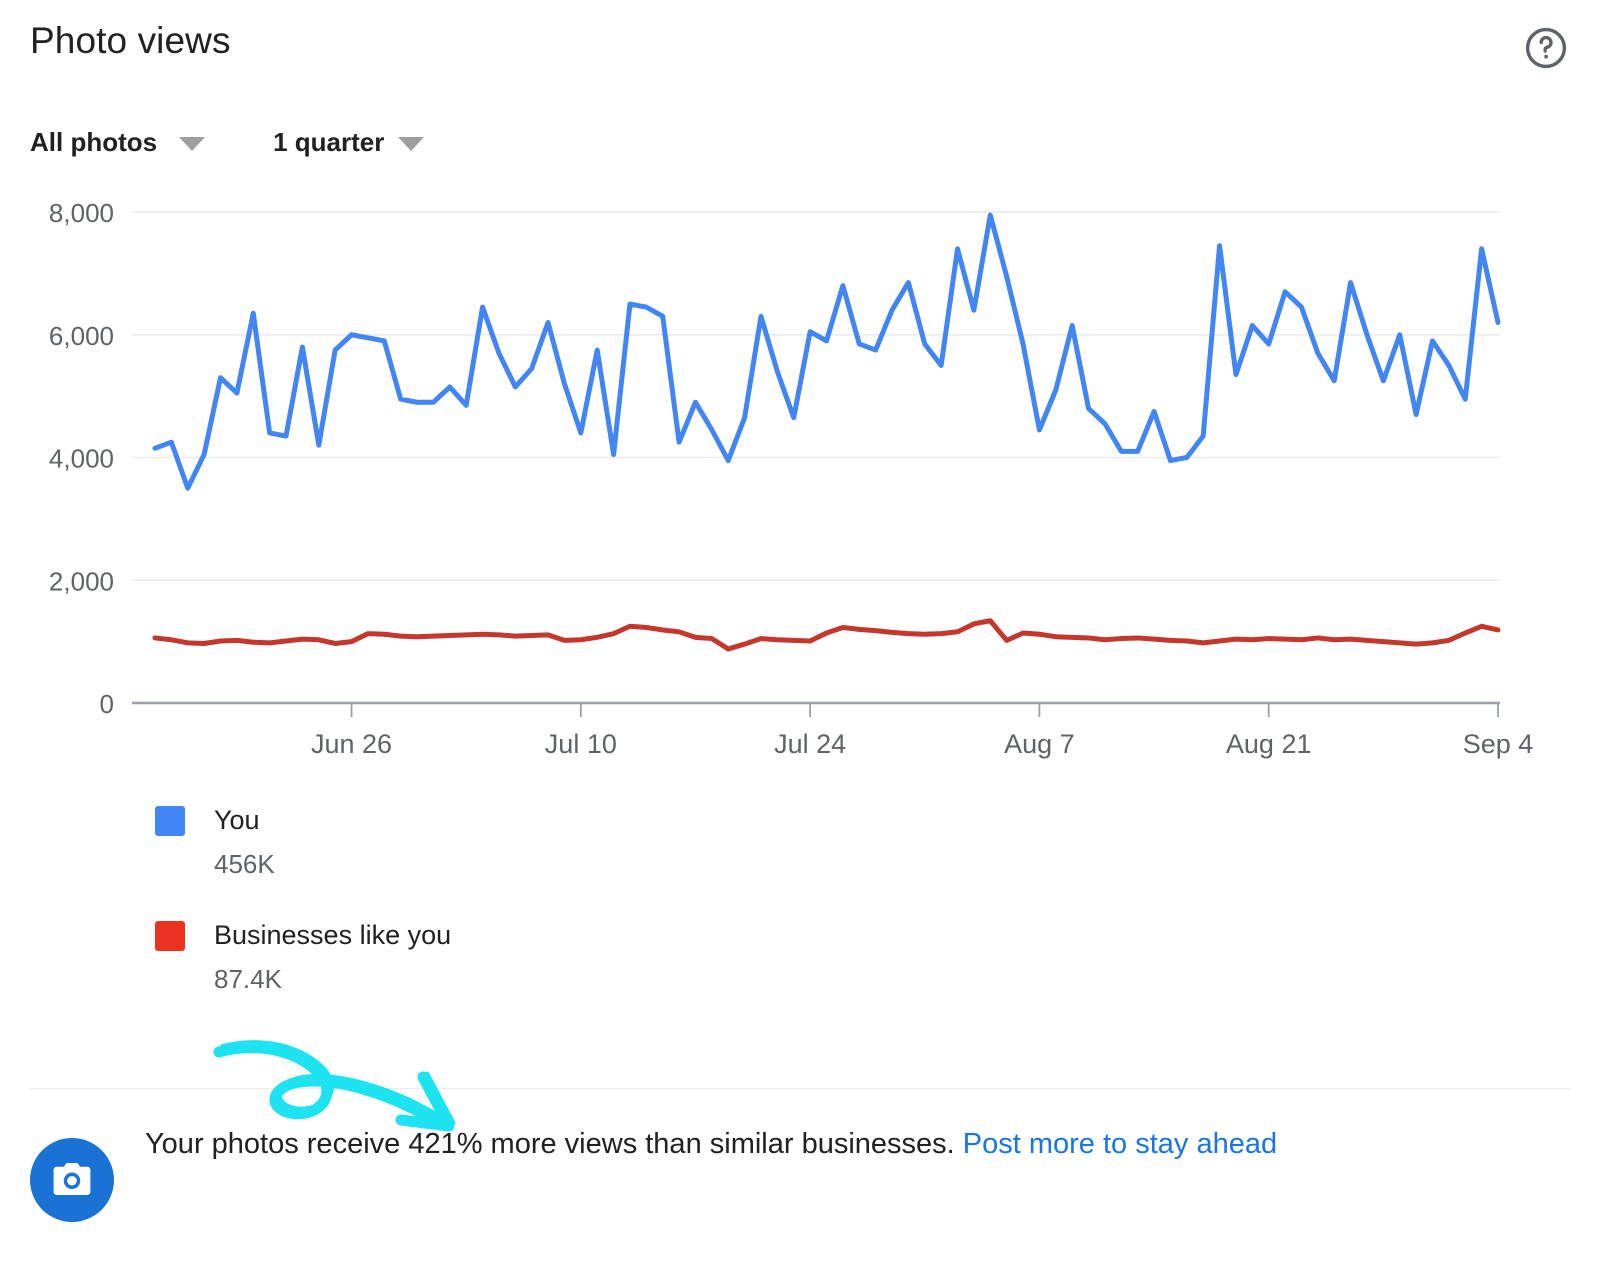  What do you see at coordinates (329, 141) in the screenshot?
I see `time-range-label: 1 quarter` at bounding box center [329, 141].